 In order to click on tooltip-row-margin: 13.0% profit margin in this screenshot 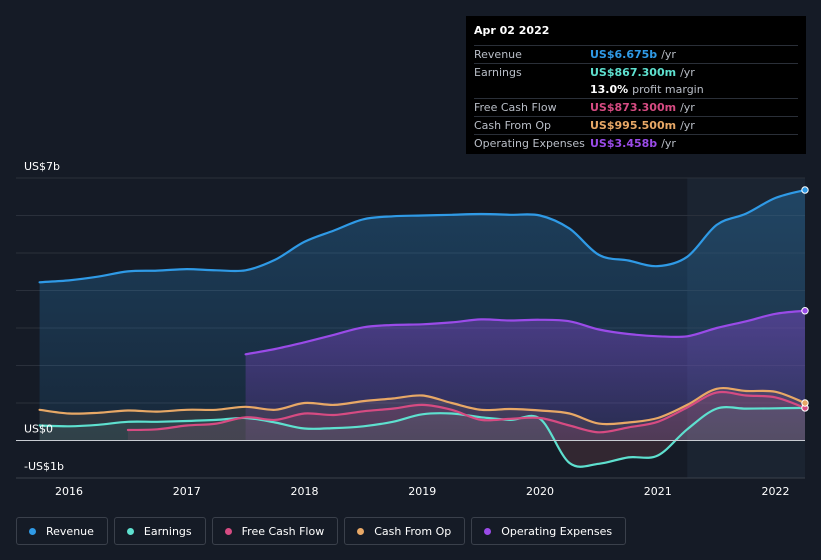, I will do `click(636, 89)`.